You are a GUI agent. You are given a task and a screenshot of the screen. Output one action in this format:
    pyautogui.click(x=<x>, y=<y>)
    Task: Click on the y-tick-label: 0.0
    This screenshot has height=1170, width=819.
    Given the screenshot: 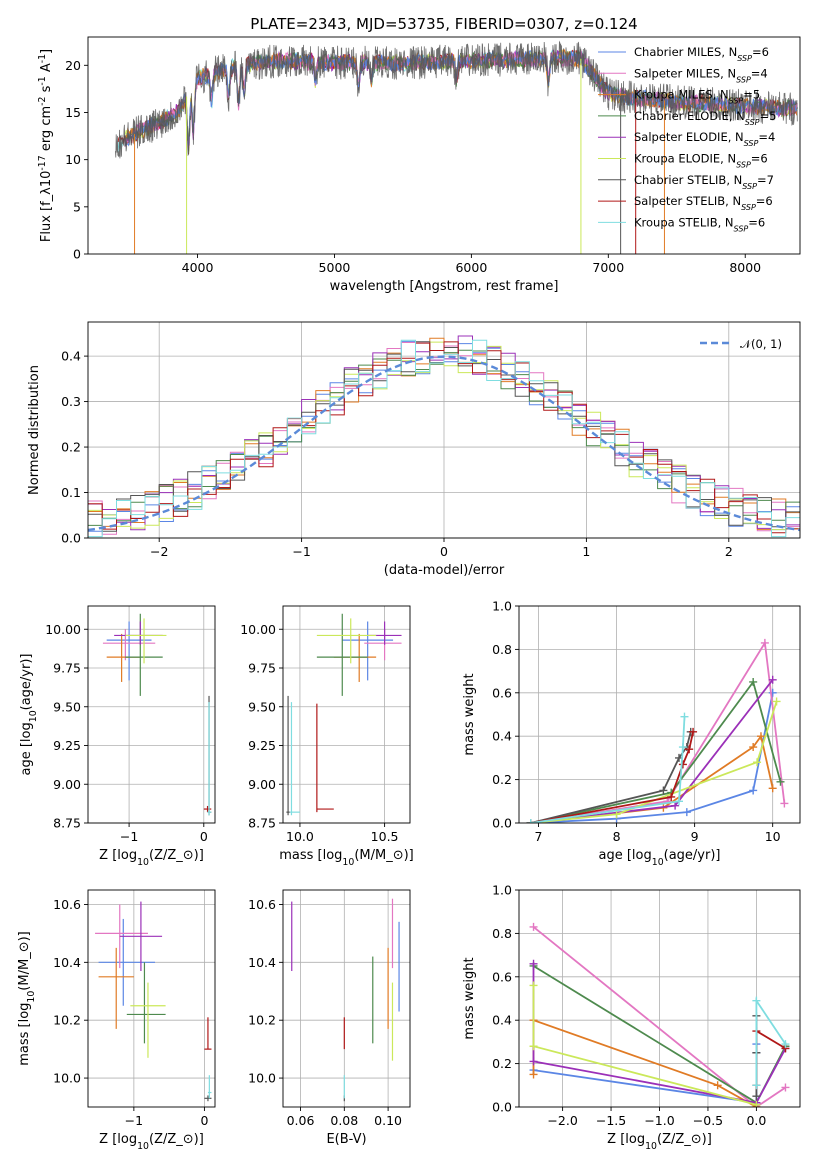 What is the action you would take?
    pyautogui.click(x=502, y=823)
    